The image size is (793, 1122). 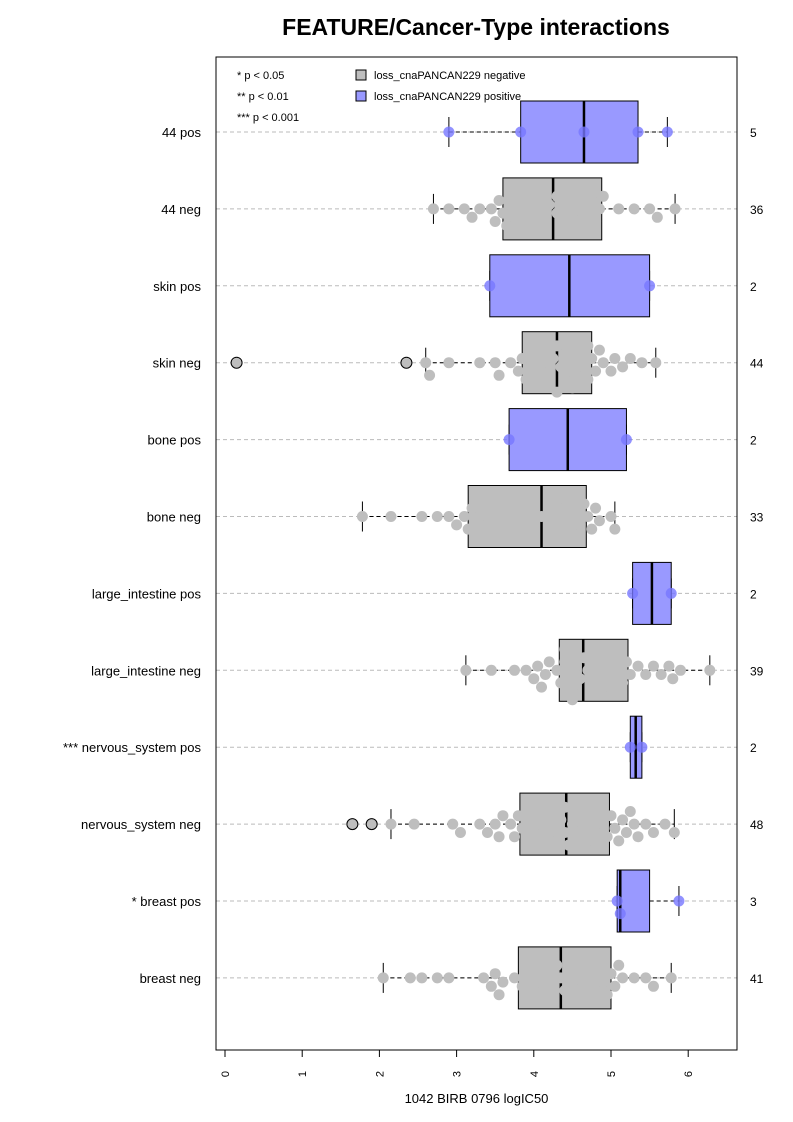 I want to click on group-label: * breast pos, so click(x=167, y=901).